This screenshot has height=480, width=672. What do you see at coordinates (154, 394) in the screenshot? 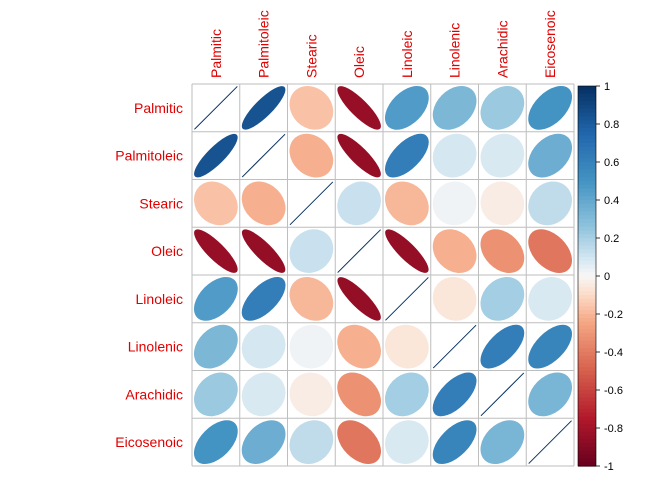
I see `row-label-arachidic: Arachidic` at bounding box center [154, 394].